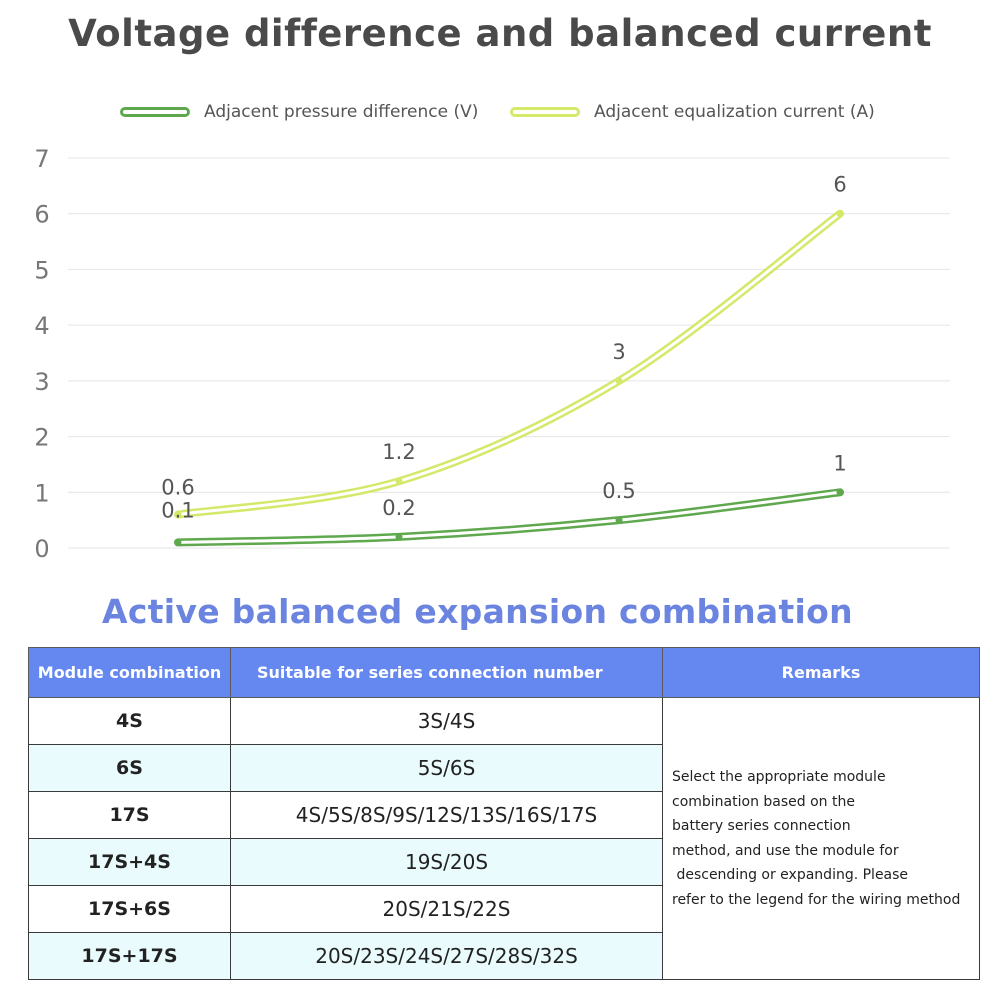  I want to click on table-row: 17S+4S 19S/20S, so click(504, 862).